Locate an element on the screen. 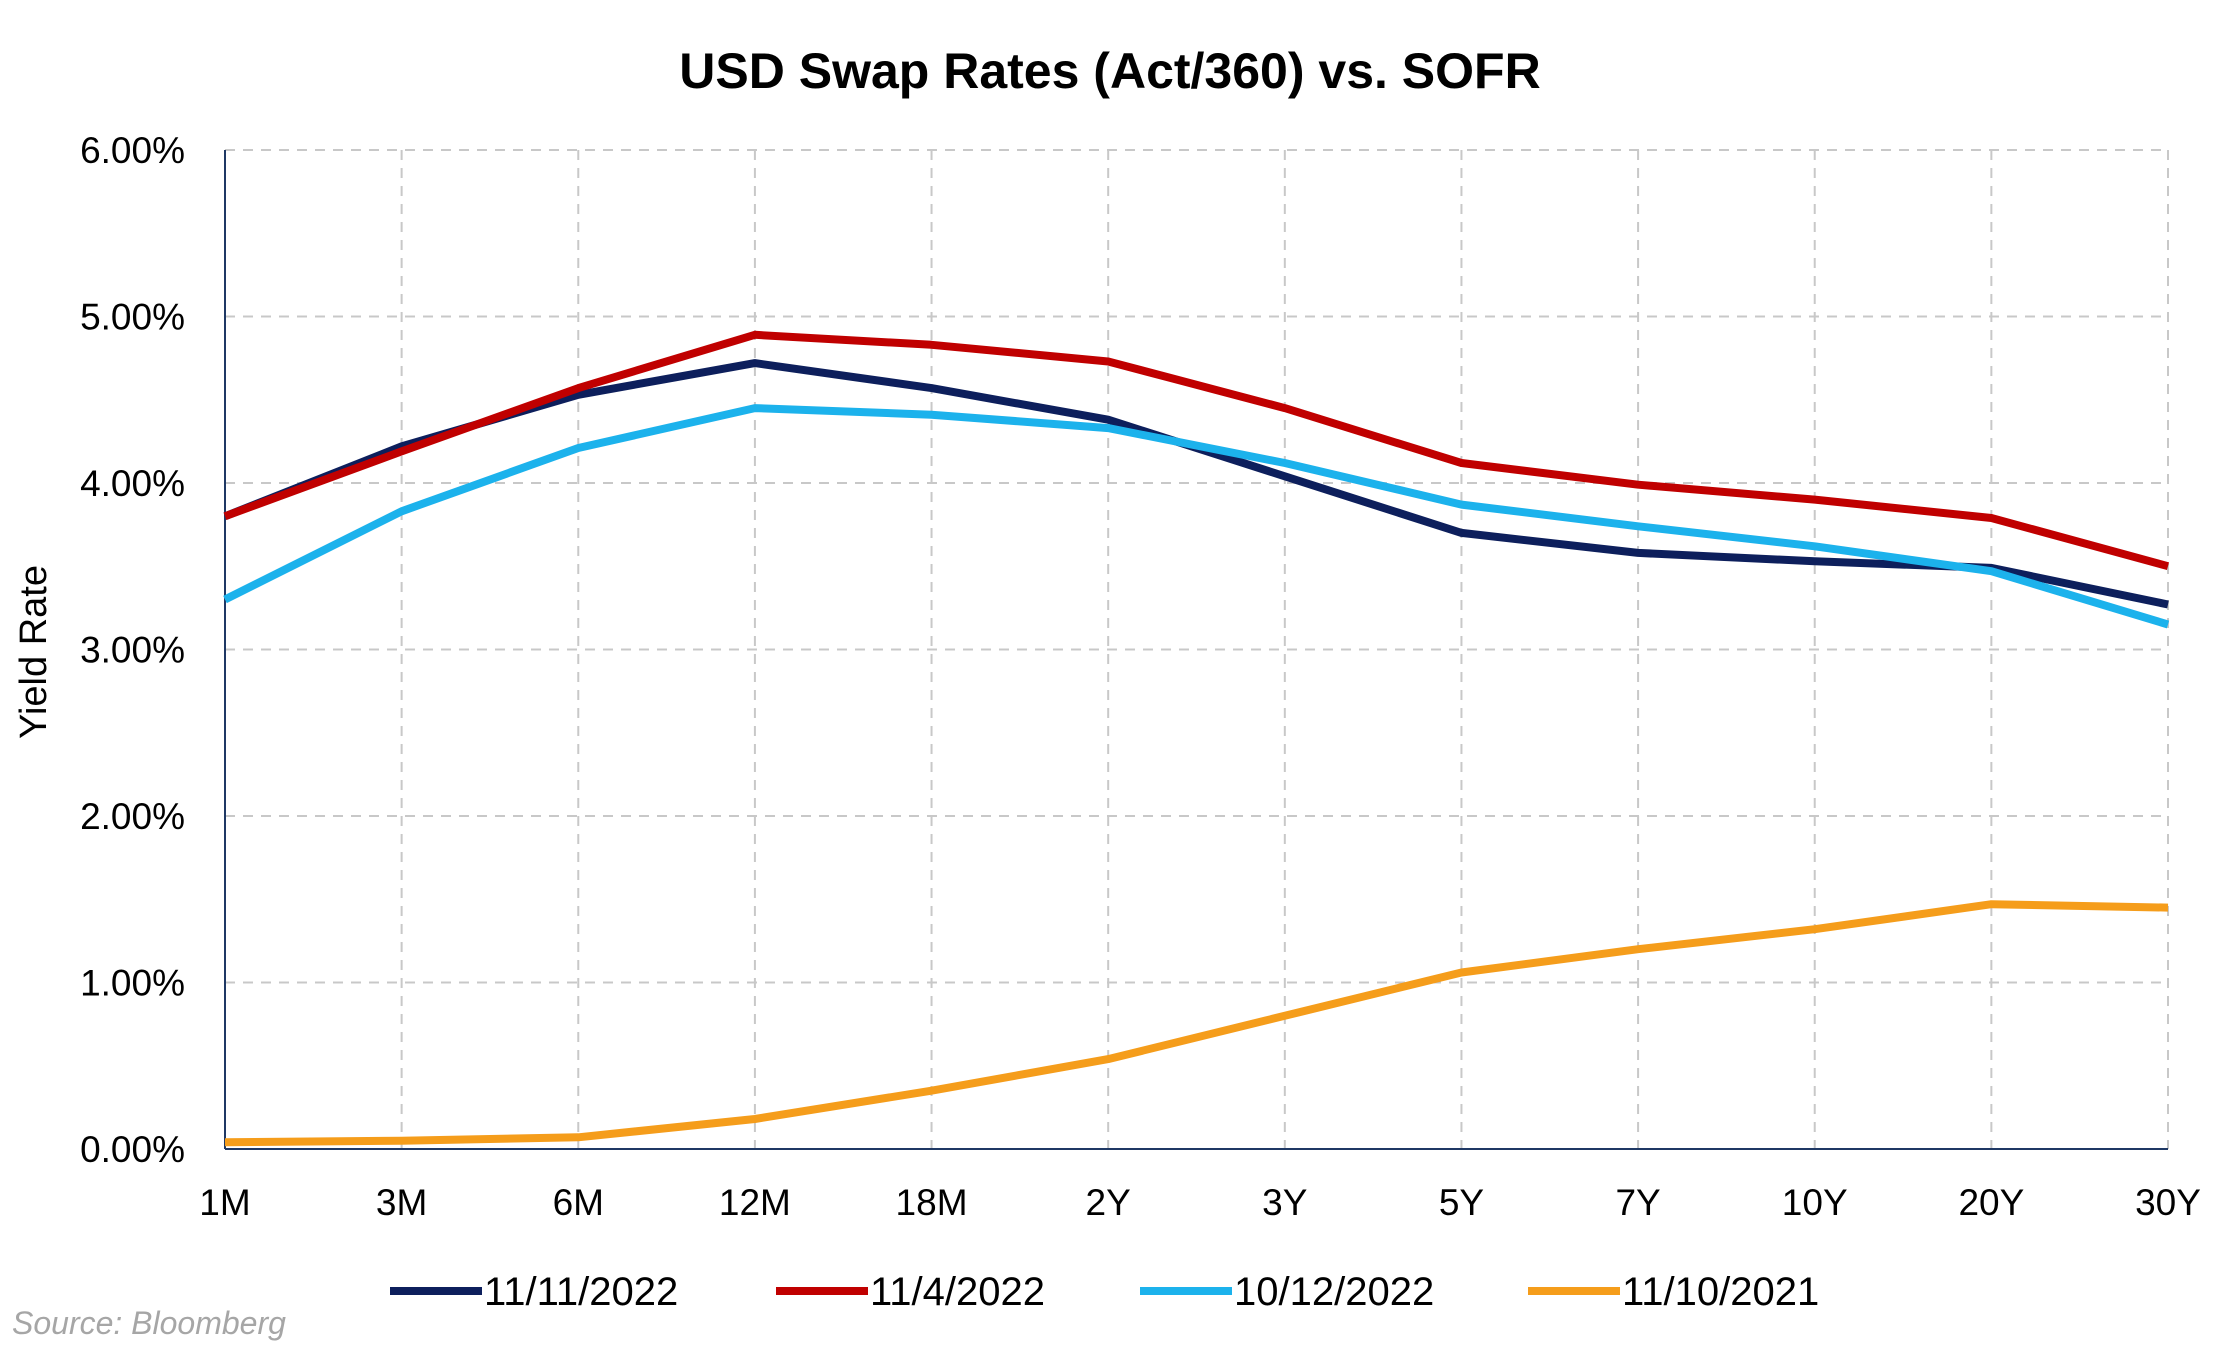 The height and width of the screenshot is (1350, 2220). y-tick-label: 0.00% is located at coordinates (132, 1149).